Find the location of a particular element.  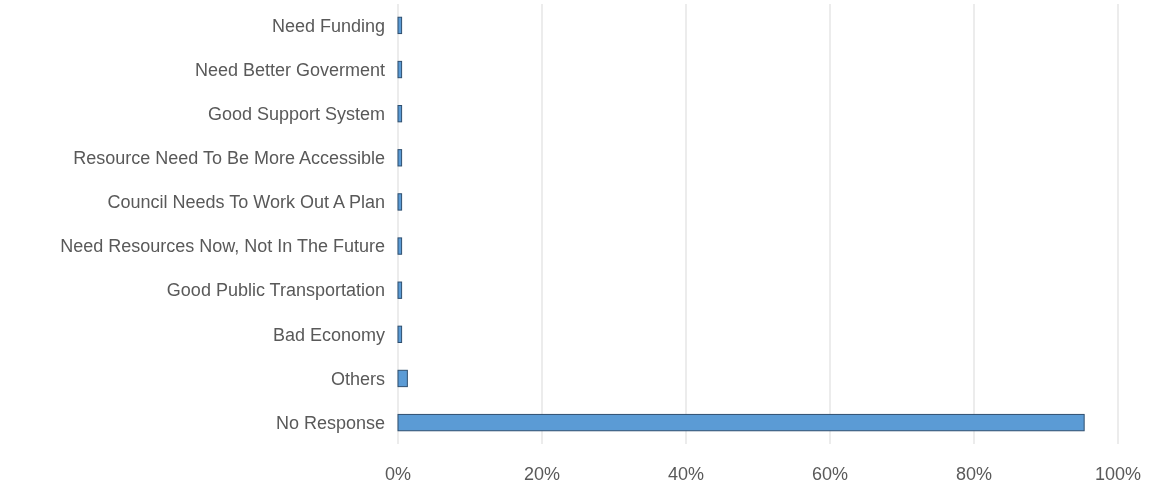

y-tick-label: Need Funding is located at coordinates (328, 25).